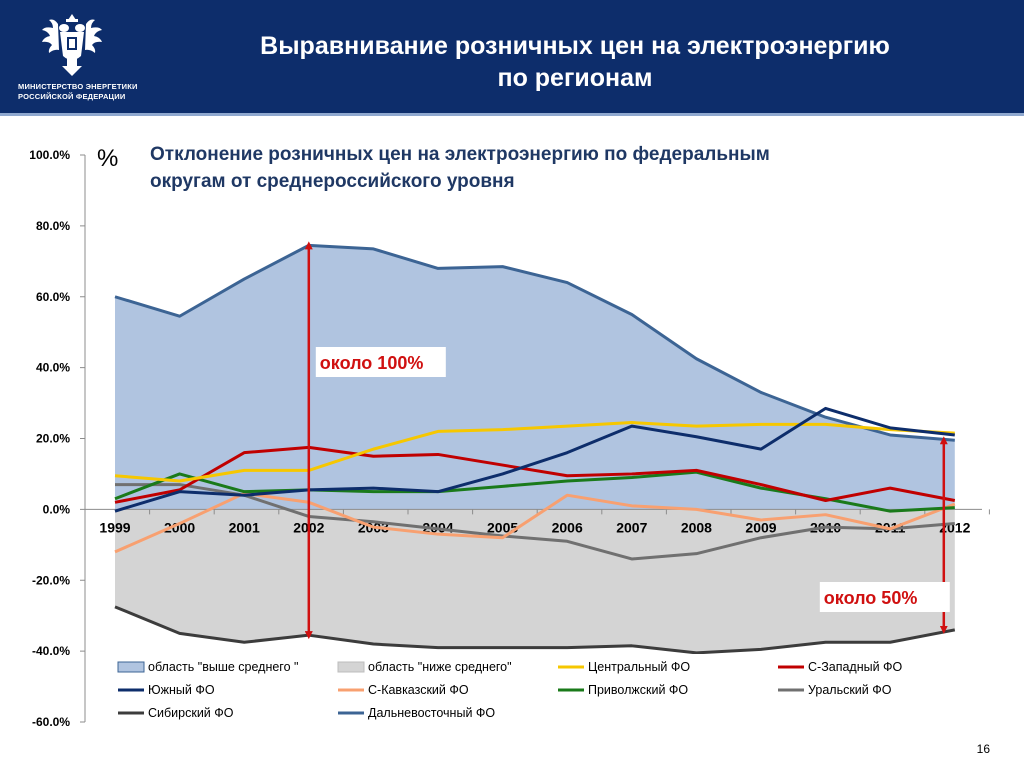 This screenshot has width=1024, height=768. I want to click on x-tick-label: 2001, so click(244, 527).